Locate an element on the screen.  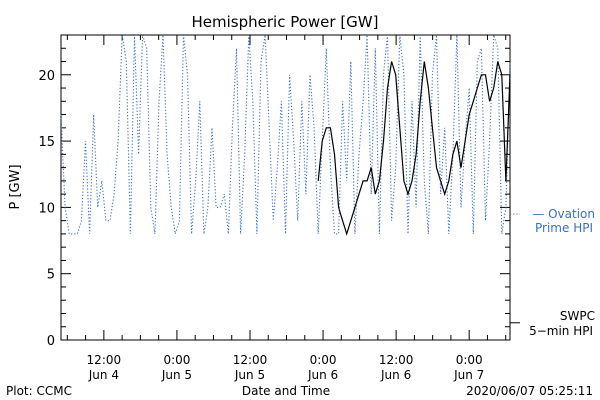
y-tick-label: 15 is located at coordinates (46, 142).